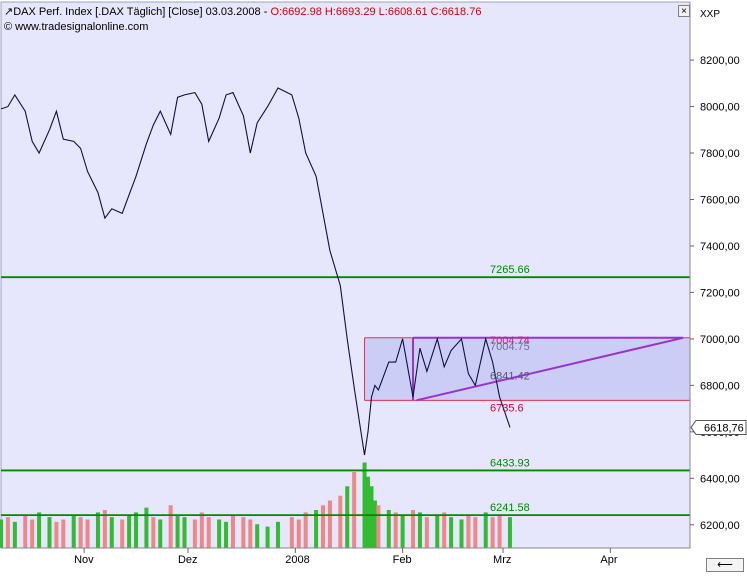 The width and height of the screenshot is (747, 580). What do you see at coordinates (720, 340) in the screenshot?
I see `y-tick-label: 7000,00` at bounding box center [720, 340].